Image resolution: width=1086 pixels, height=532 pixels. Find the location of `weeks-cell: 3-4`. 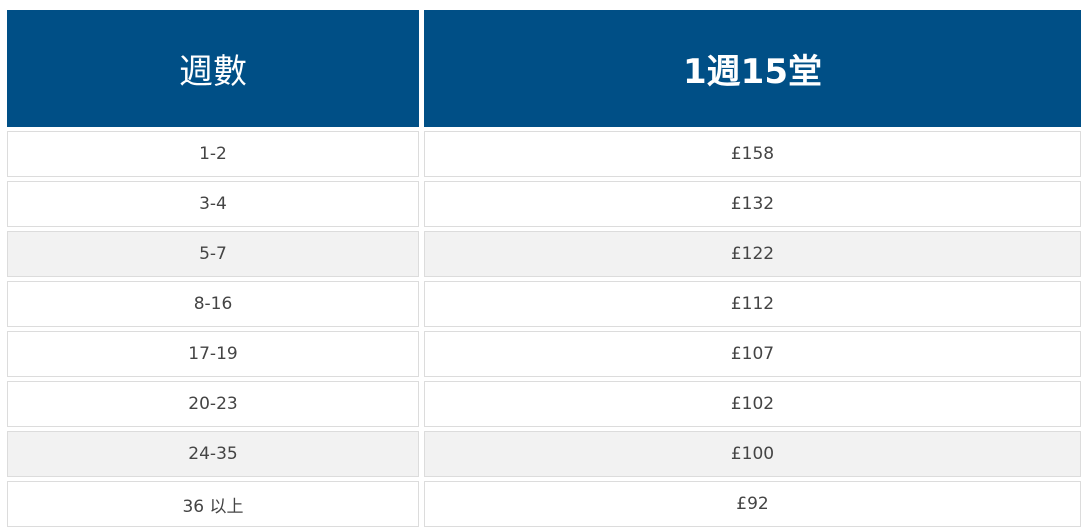

weeks-cell: 3-4 is located at coordinates (213, 204).